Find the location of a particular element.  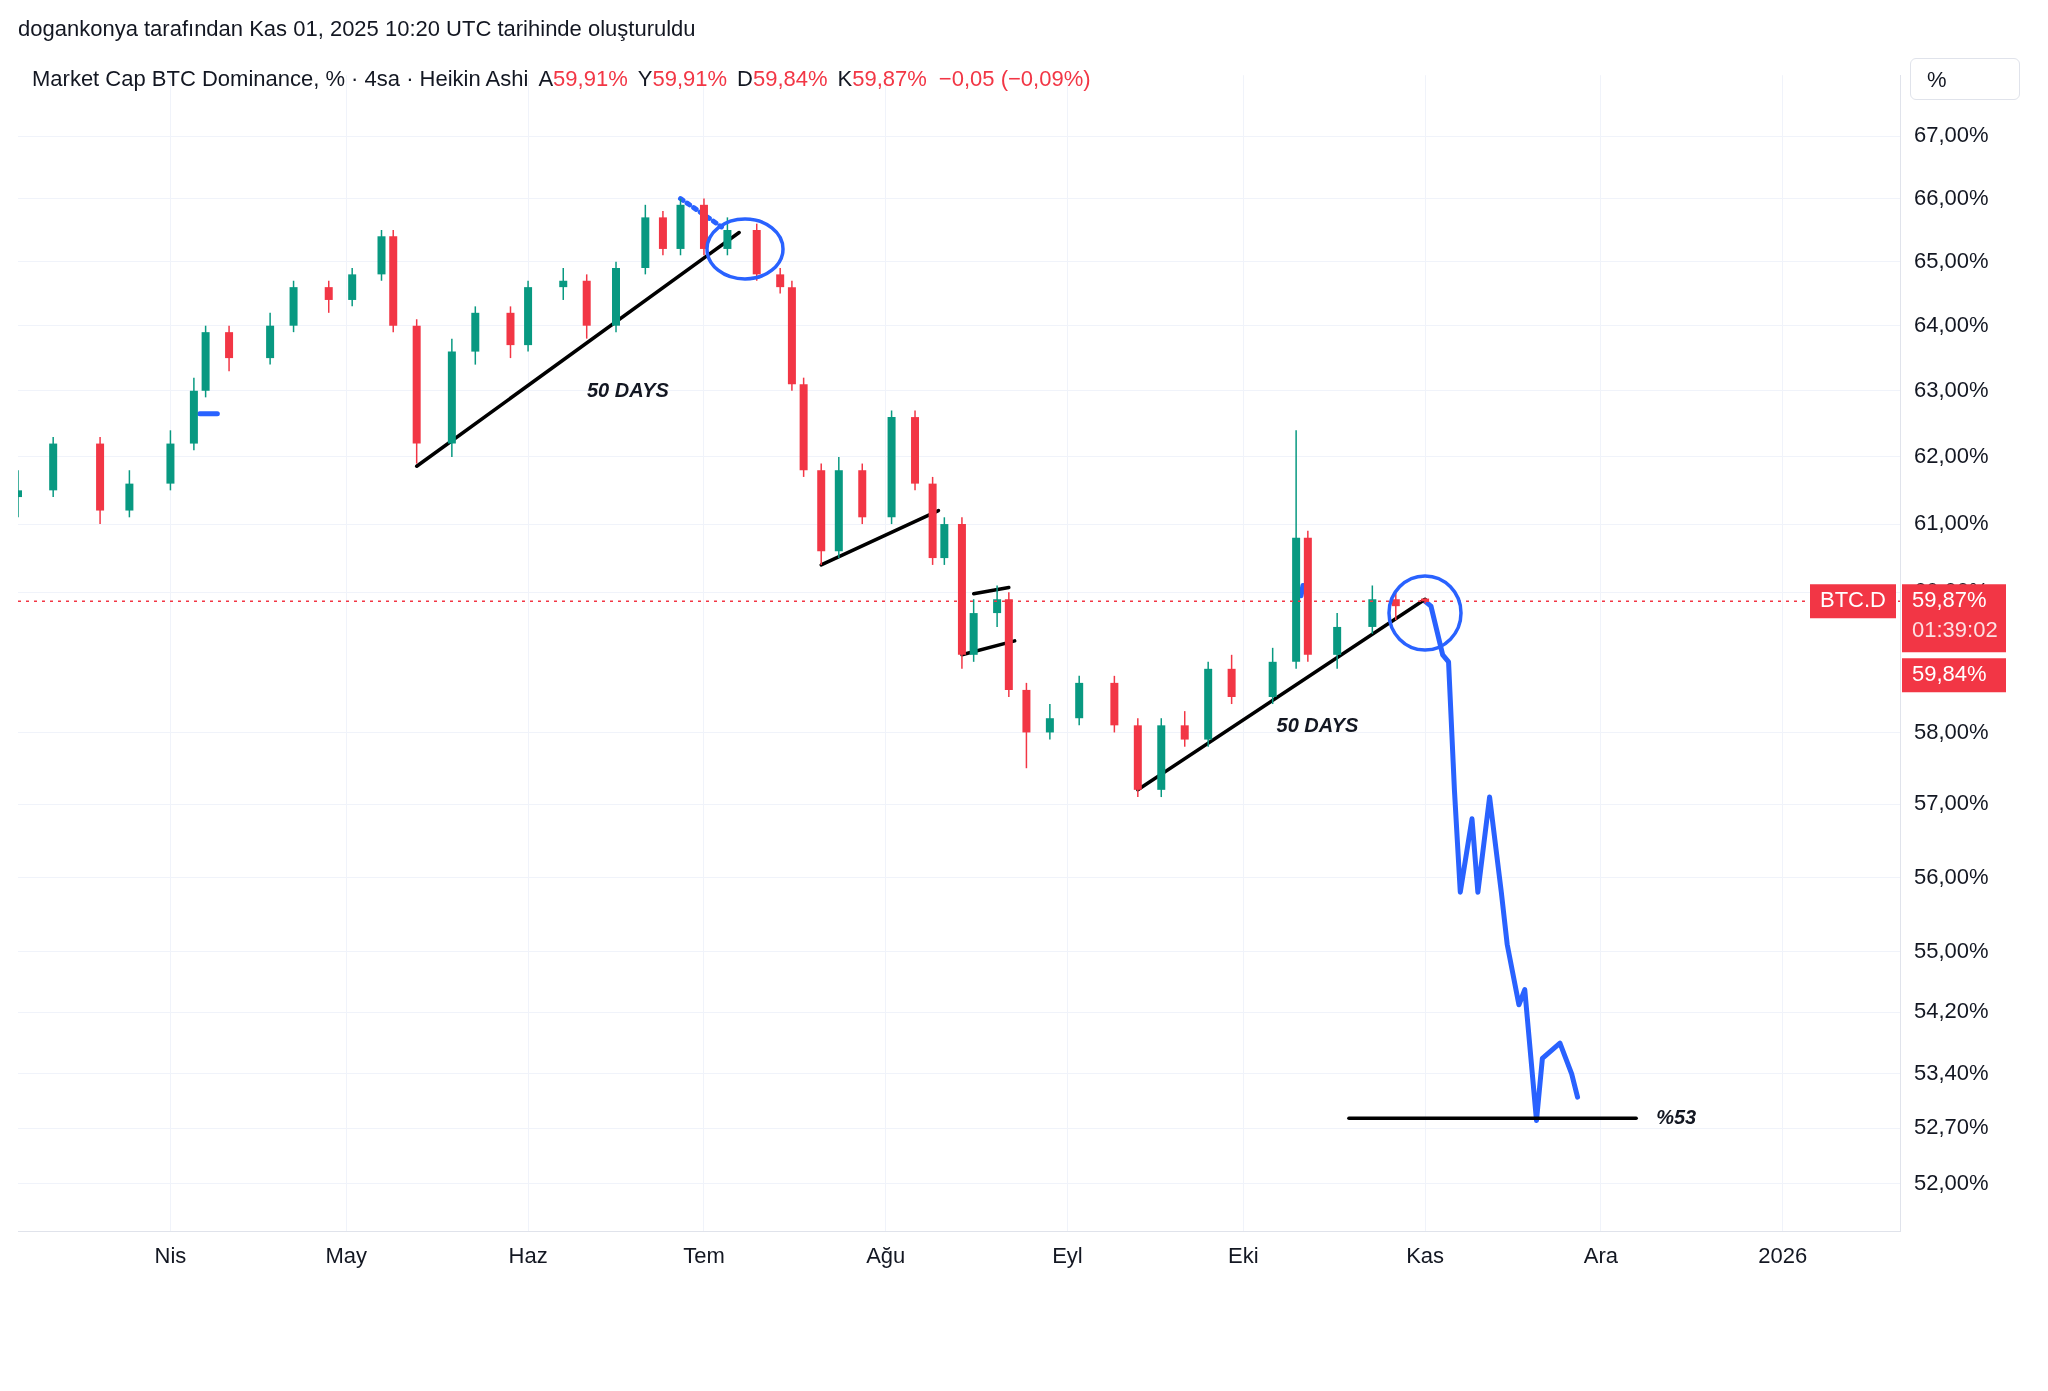

y-tick-label: 64,00% is located at coordinates (1951, 324).